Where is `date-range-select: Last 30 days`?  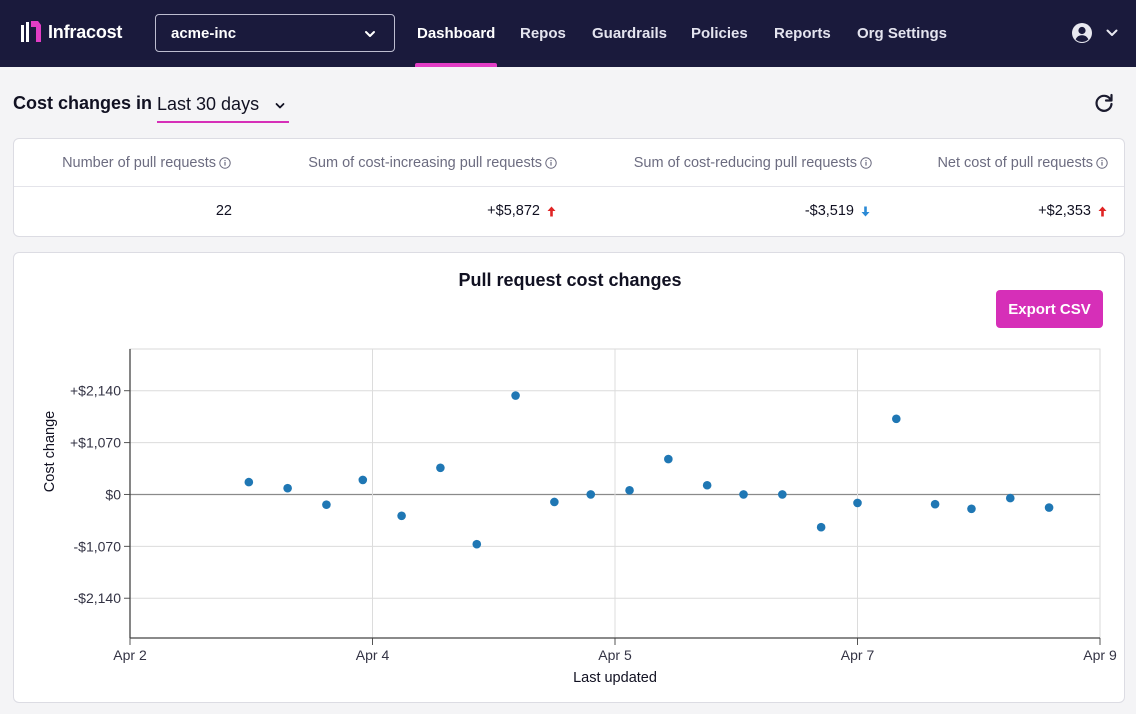
date-range-select: Last 30 days is located at coordinates (223, 105).